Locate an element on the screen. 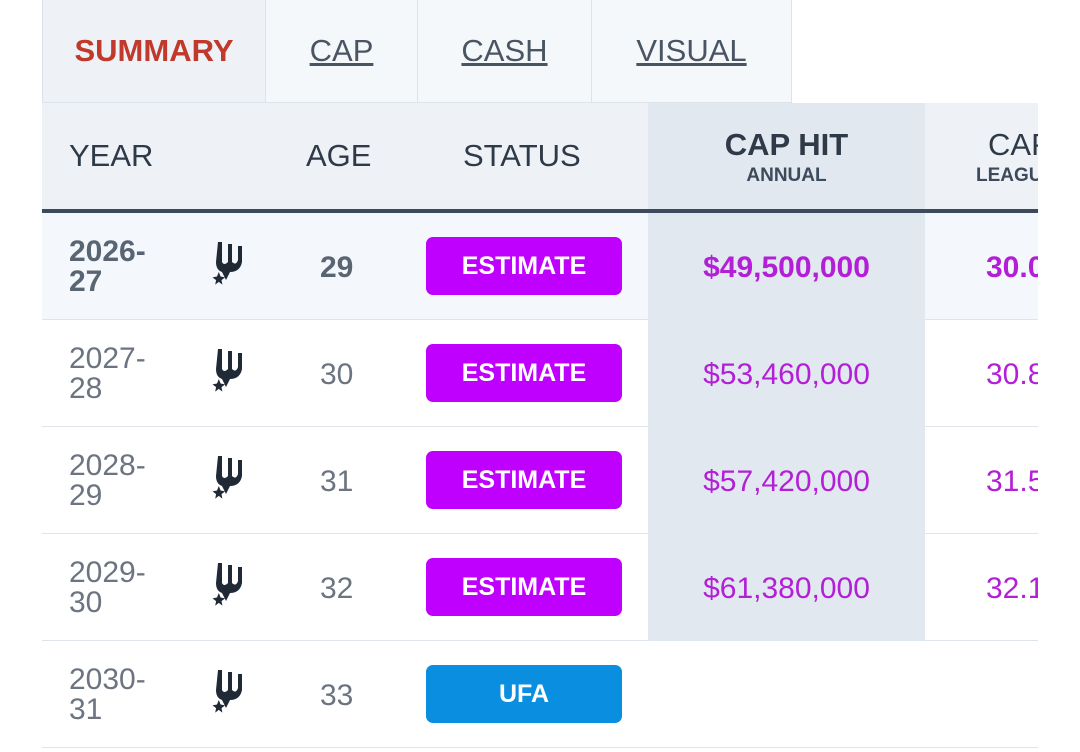 The height and width of the screenshot is (752, 1080). header-divider is located at coordinates (540, 211).